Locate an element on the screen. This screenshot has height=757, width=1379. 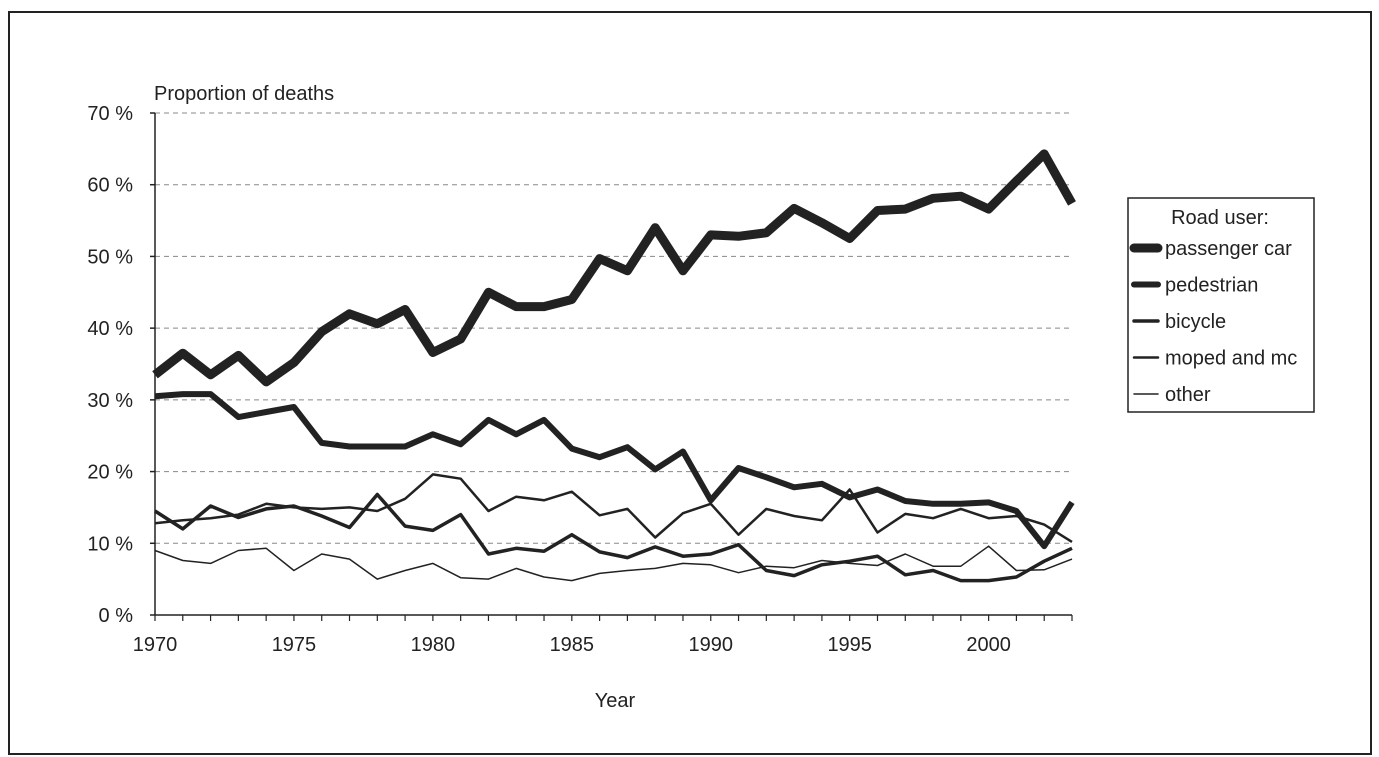
legend-label: passenger car is located at coordinates (1228, 249).